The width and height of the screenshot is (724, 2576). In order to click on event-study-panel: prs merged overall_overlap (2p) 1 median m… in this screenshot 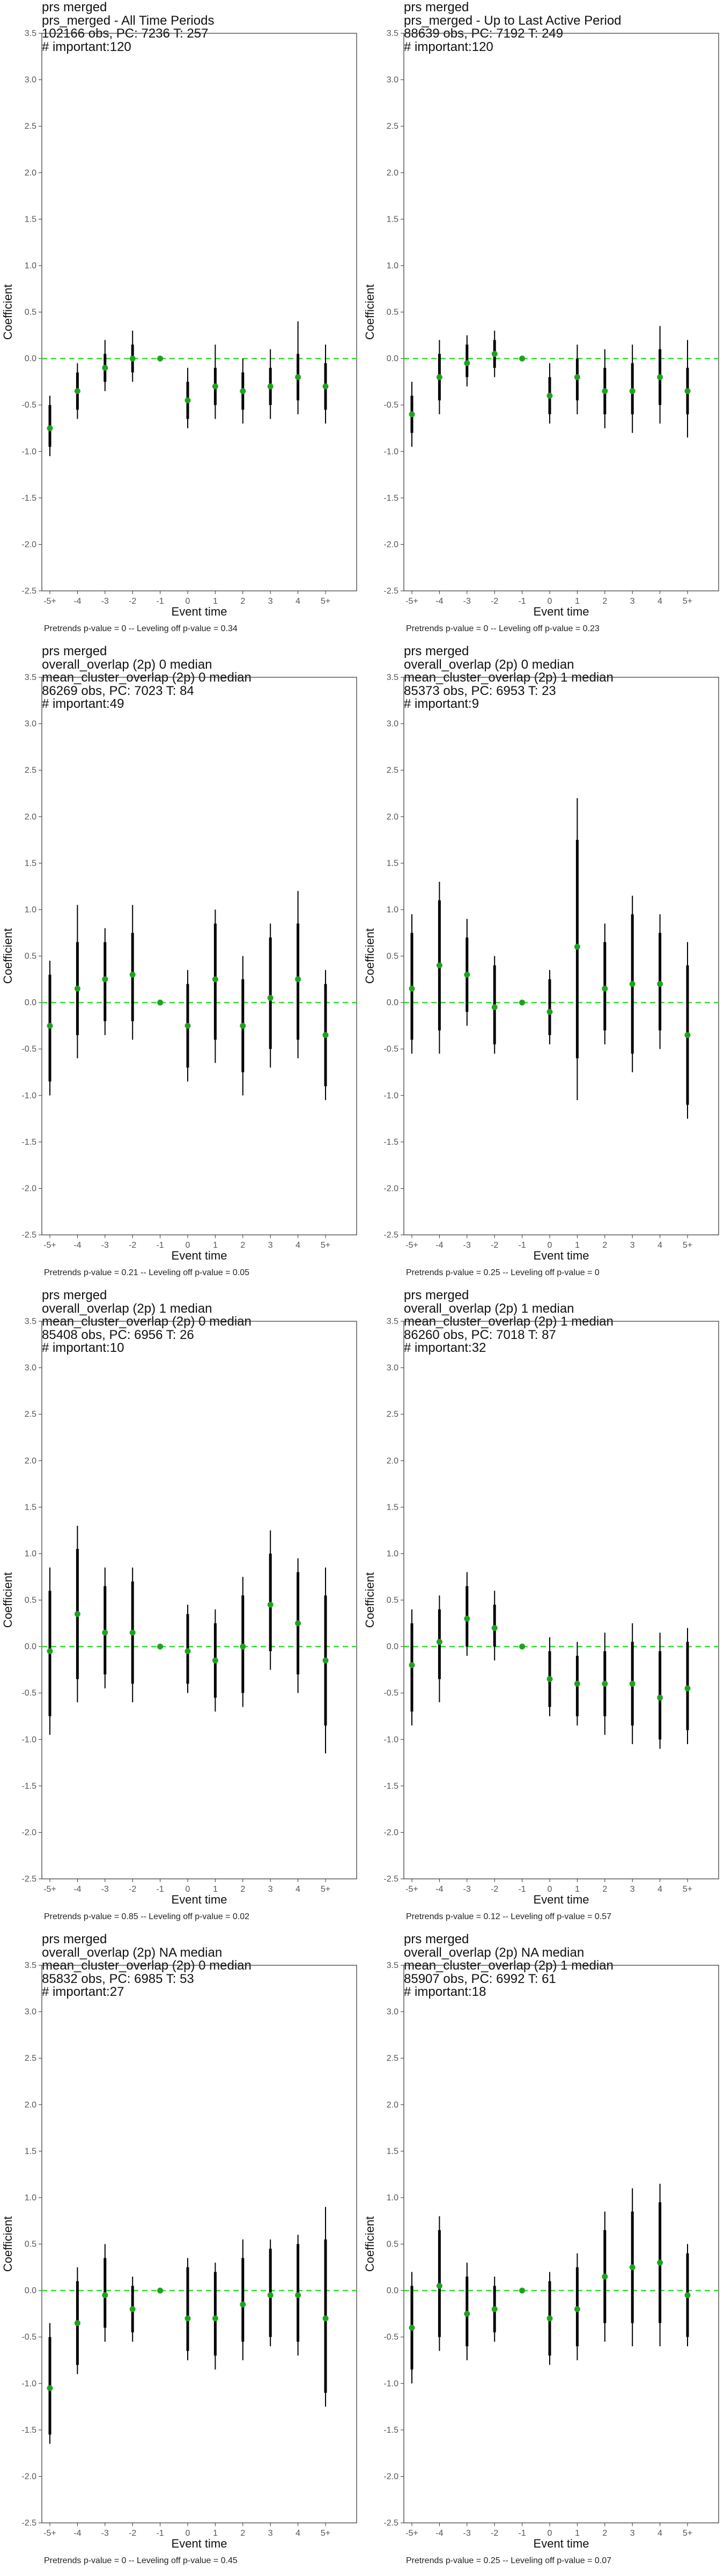, I will do `click(181, 1610)`.